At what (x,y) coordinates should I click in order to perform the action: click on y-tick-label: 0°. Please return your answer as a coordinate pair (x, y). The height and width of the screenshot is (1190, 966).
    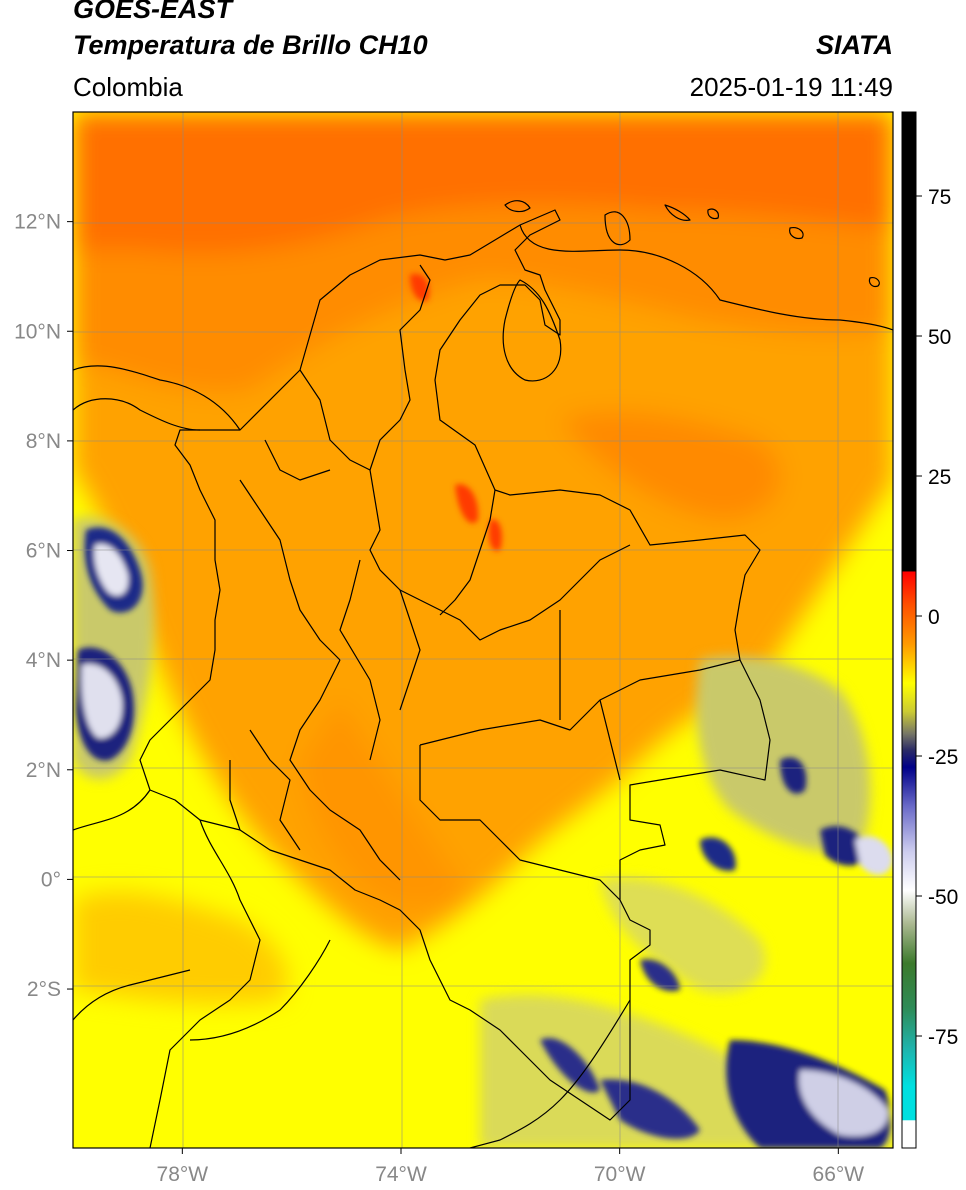
    Looking at the image, I should click on (51, 879).